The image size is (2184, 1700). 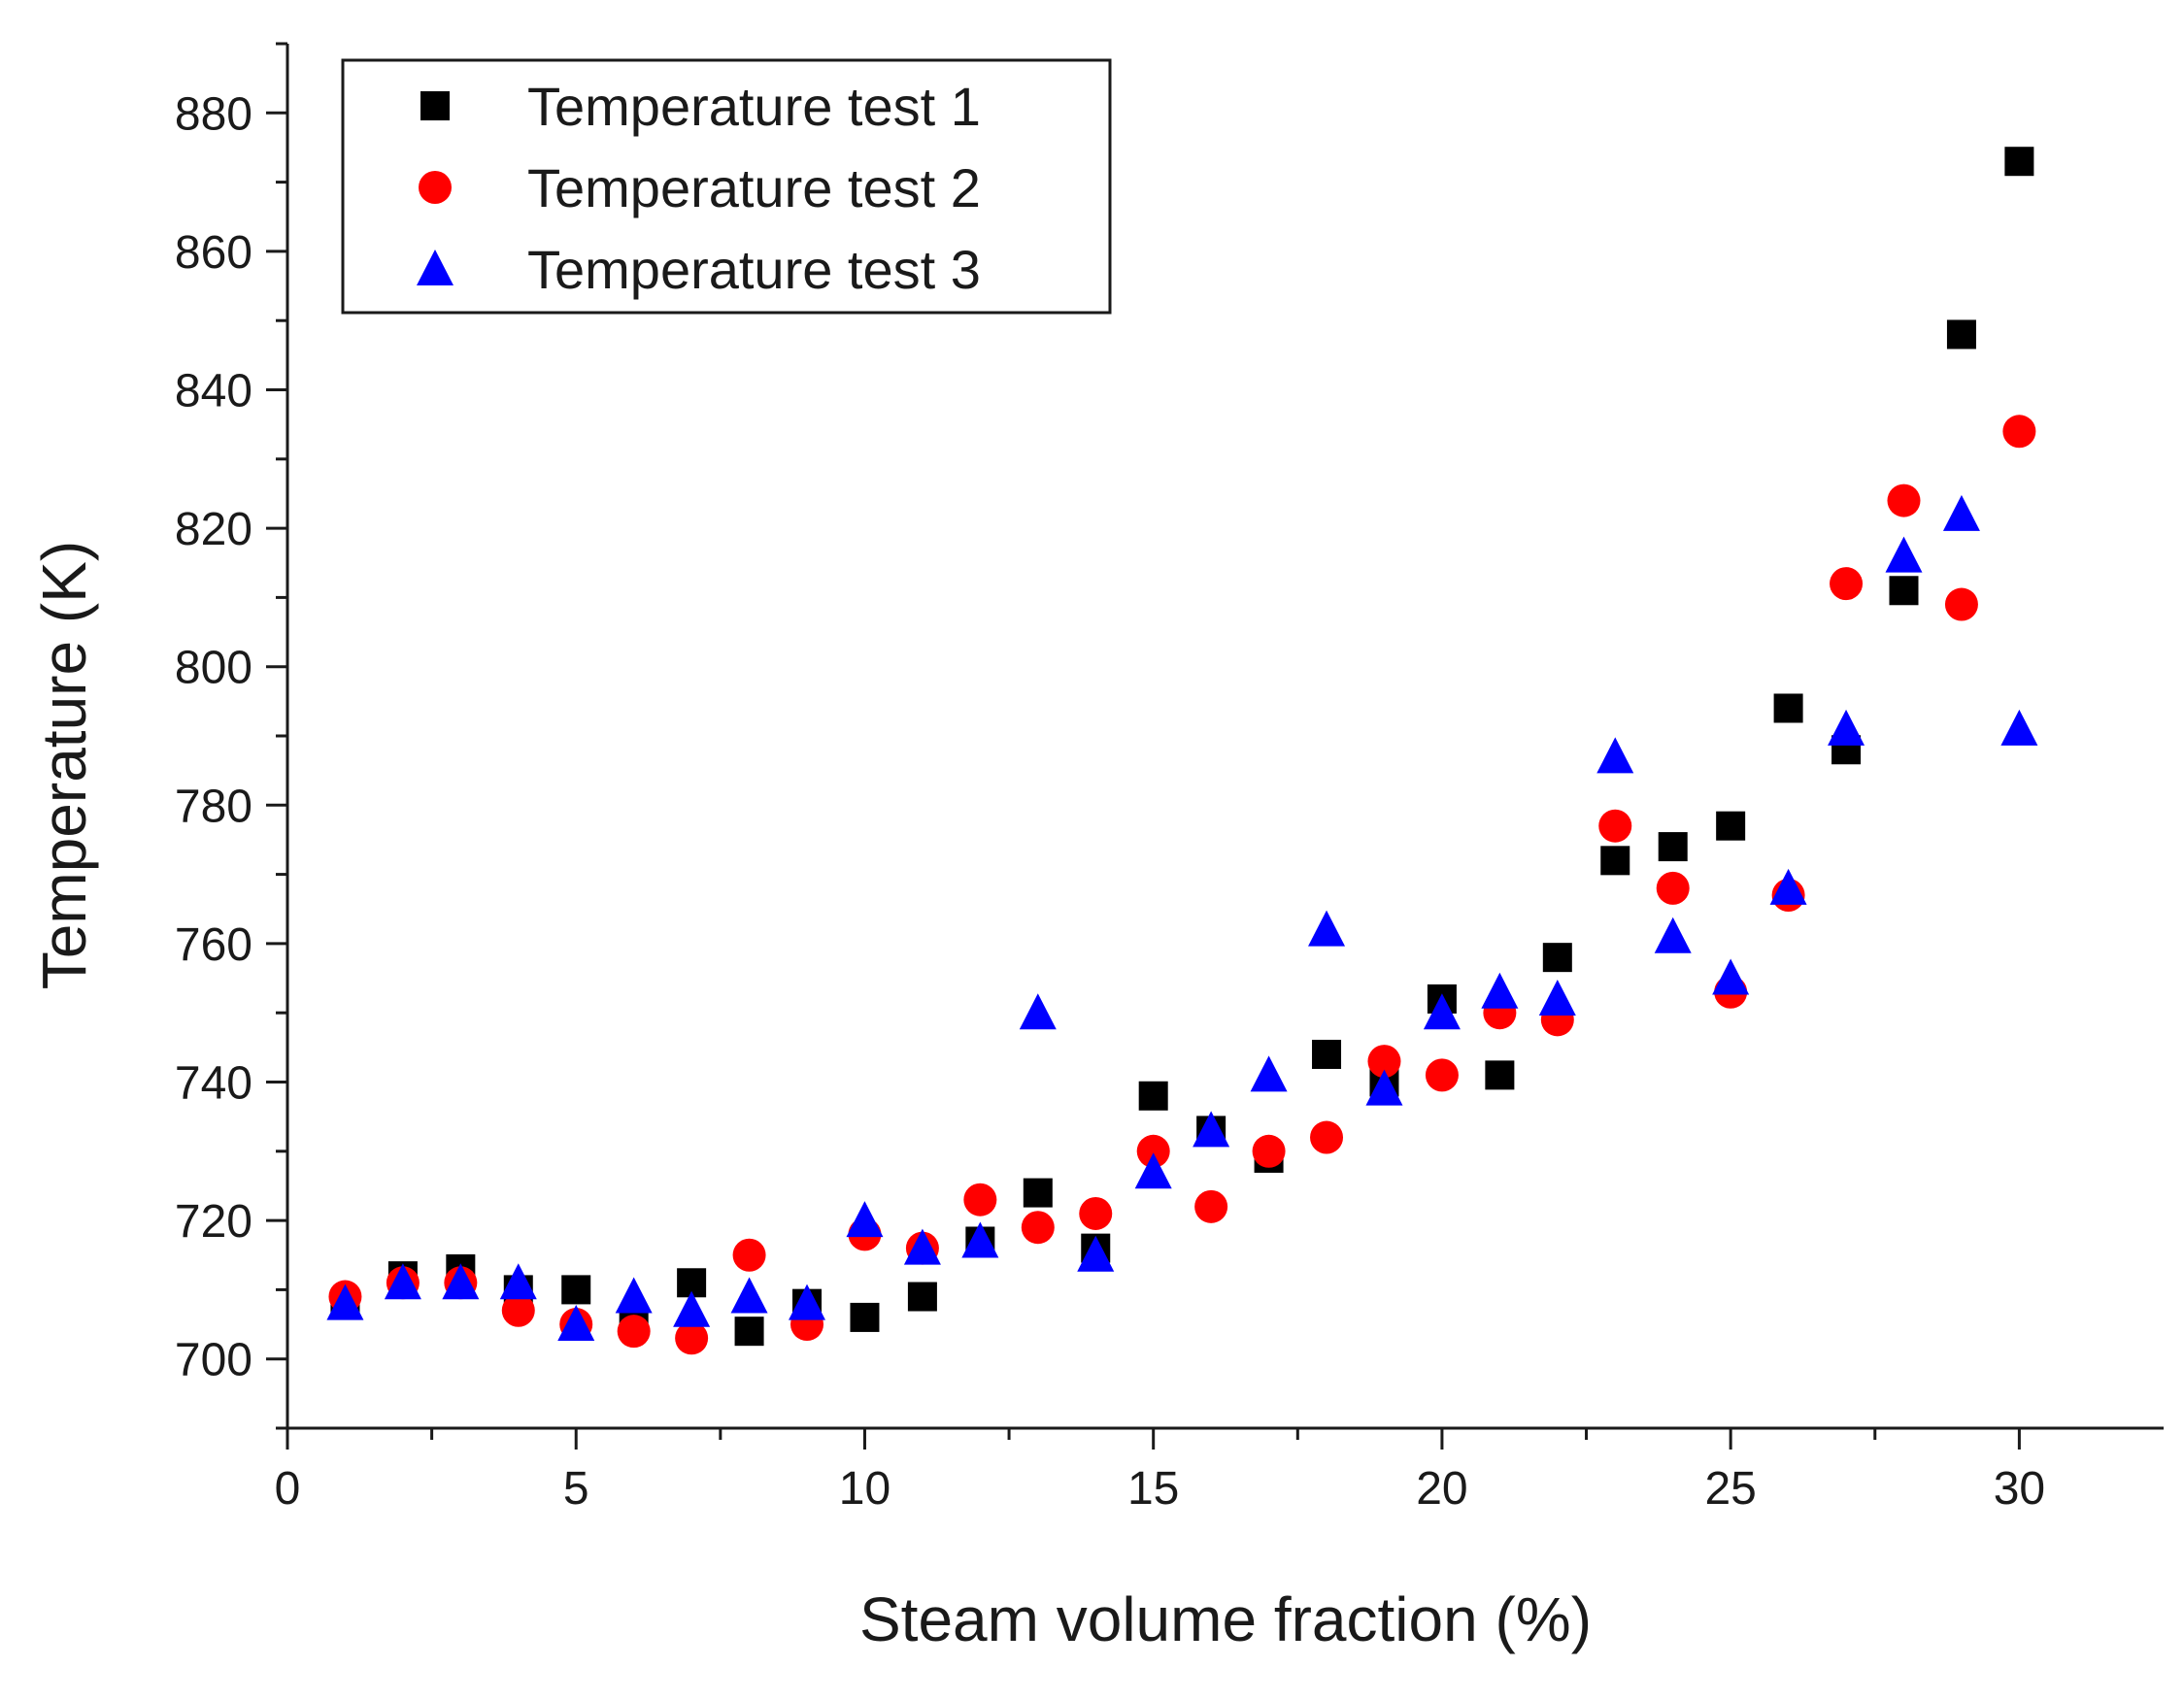 What do you see at coordinates (754, 269) in the screenshot?
I see `legend-label: Temperature test 3` at bounding box center [754, 269].